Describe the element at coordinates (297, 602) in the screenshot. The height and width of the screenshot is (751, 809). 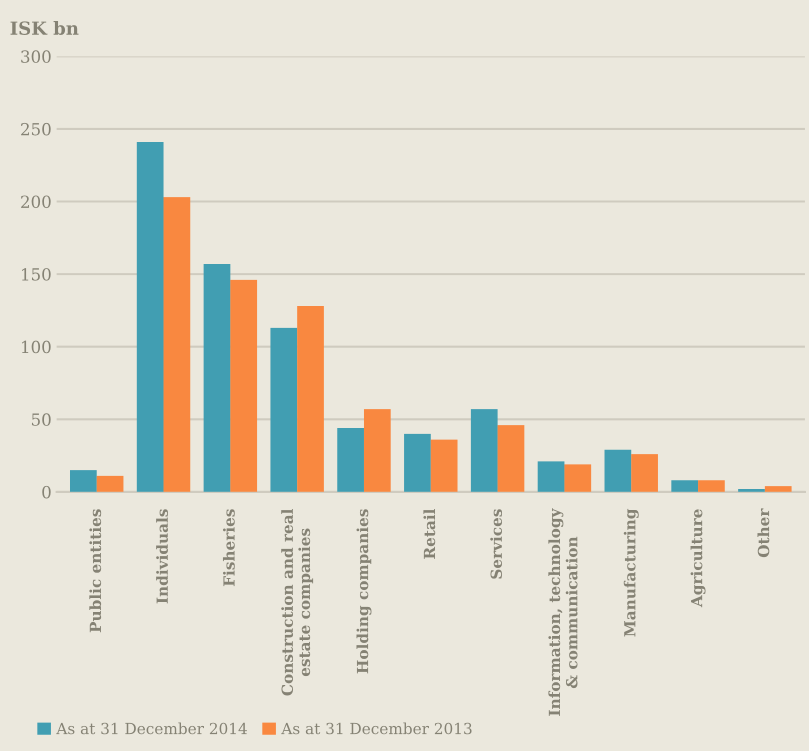
I see `x-tick-label: Construction and real estate companies` at that location.